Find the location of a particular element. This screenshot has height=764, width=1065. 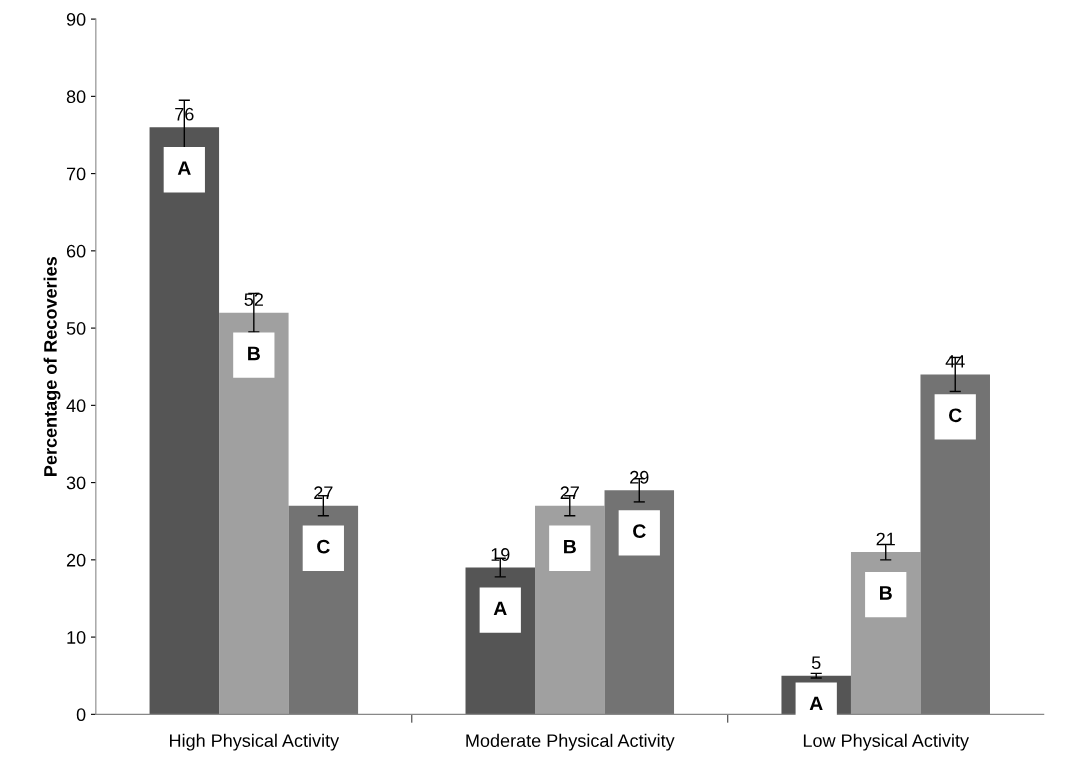

data-label: 29 is located at coordinates (639, 477).